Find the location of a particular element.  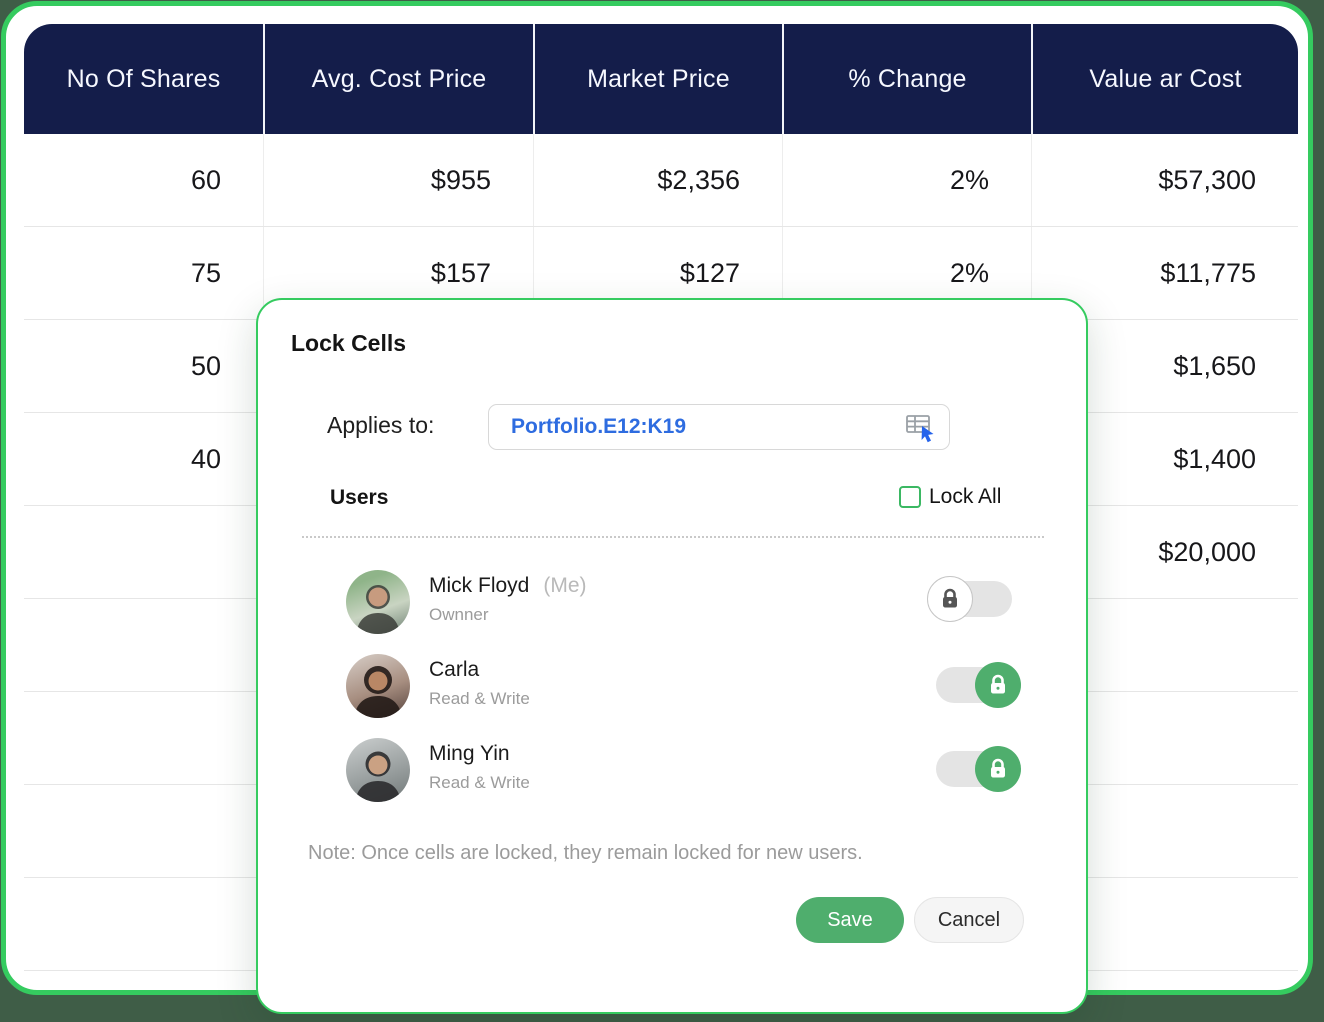

table-cell: $1,400 is located at coordinates (1164, 459).